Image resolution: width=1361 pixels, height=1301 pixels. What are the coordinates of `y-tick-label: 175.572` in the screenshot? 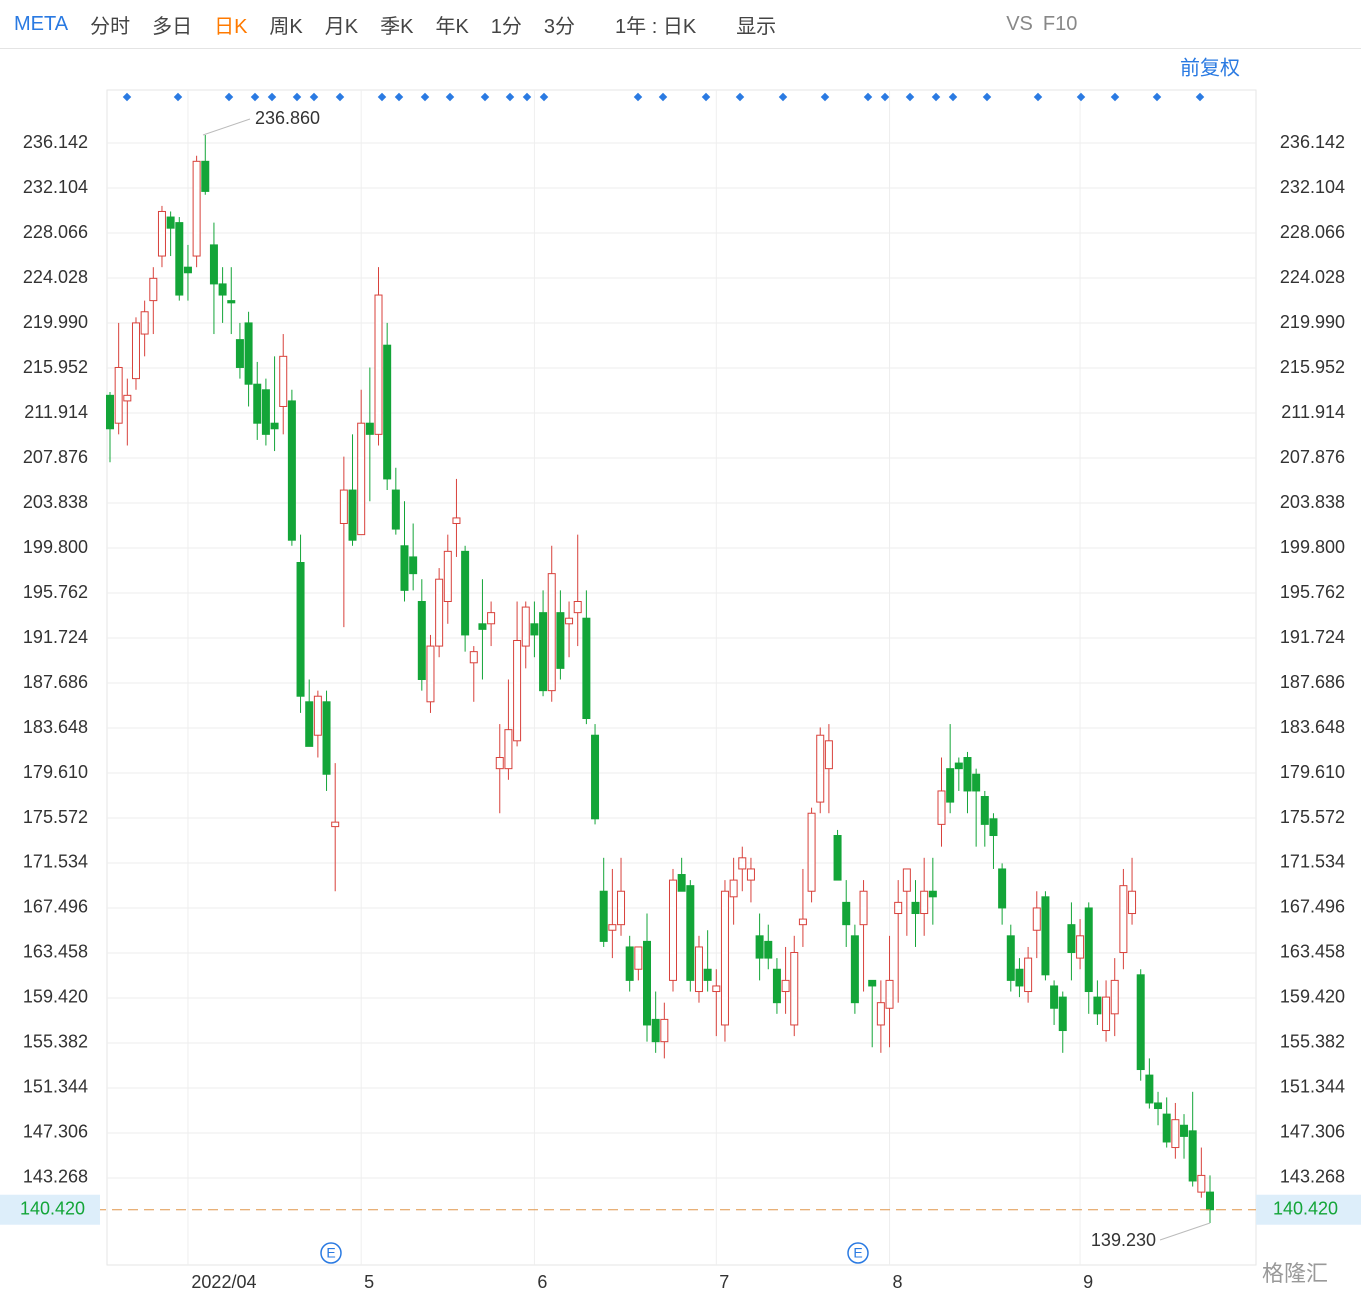 It's located at (55, 817).